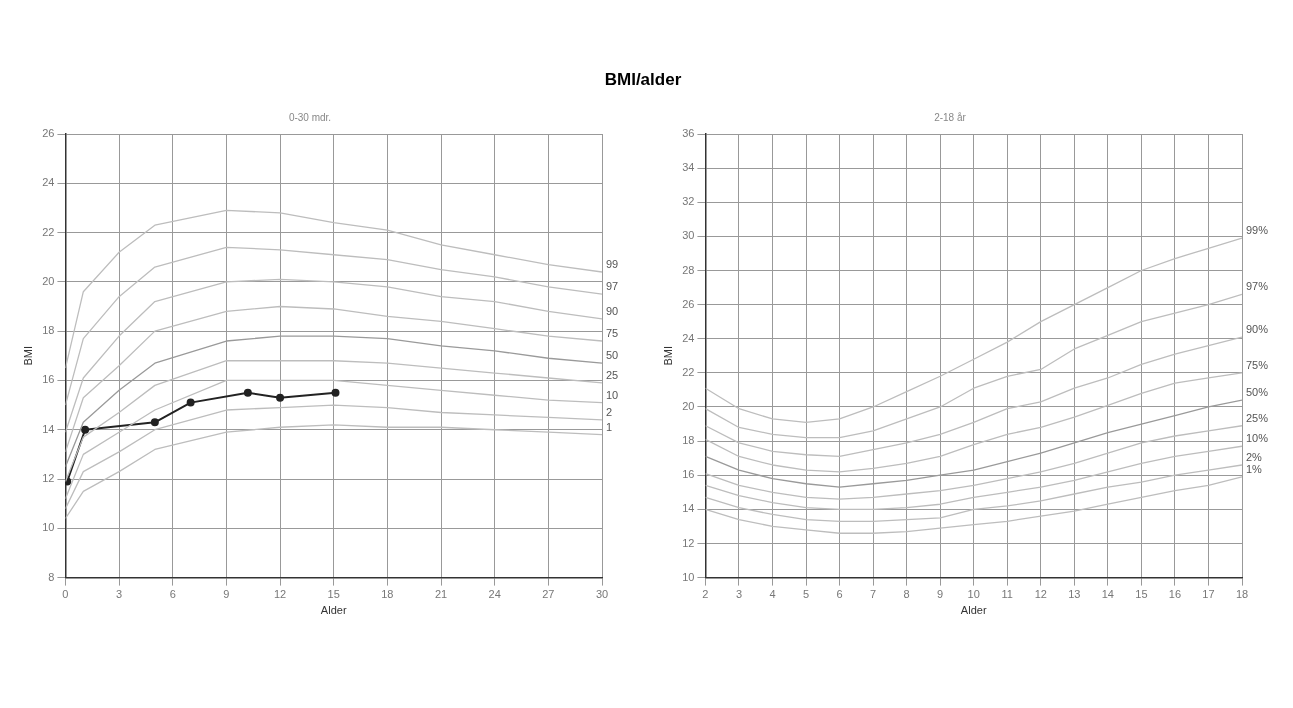 This screenshot has height=708, width=1293. What do you see at coordinates (548, 594) in the screenshot?
I see `x-tick-label: 27` at bounding box center [548, 594].